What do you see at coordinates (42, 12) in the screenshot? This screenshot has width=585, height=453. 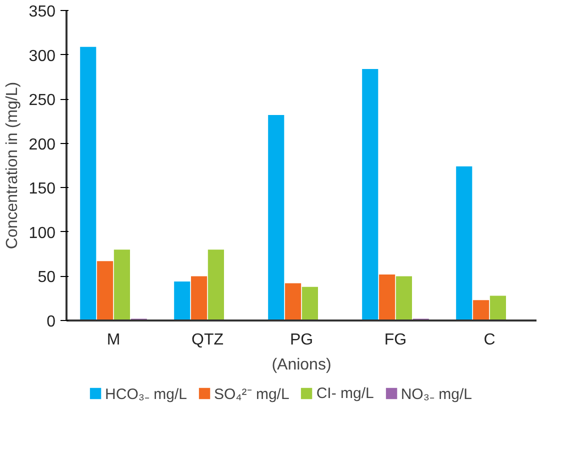 I see `y-tick-label: 350` at bounding box center [42, 12].